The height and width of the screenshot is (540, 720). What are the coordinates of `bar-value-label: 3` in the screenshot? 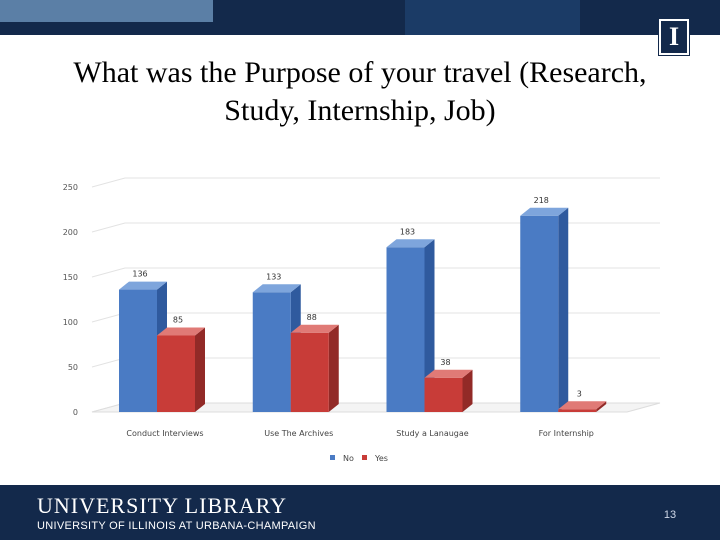 It's located at (579, 393).